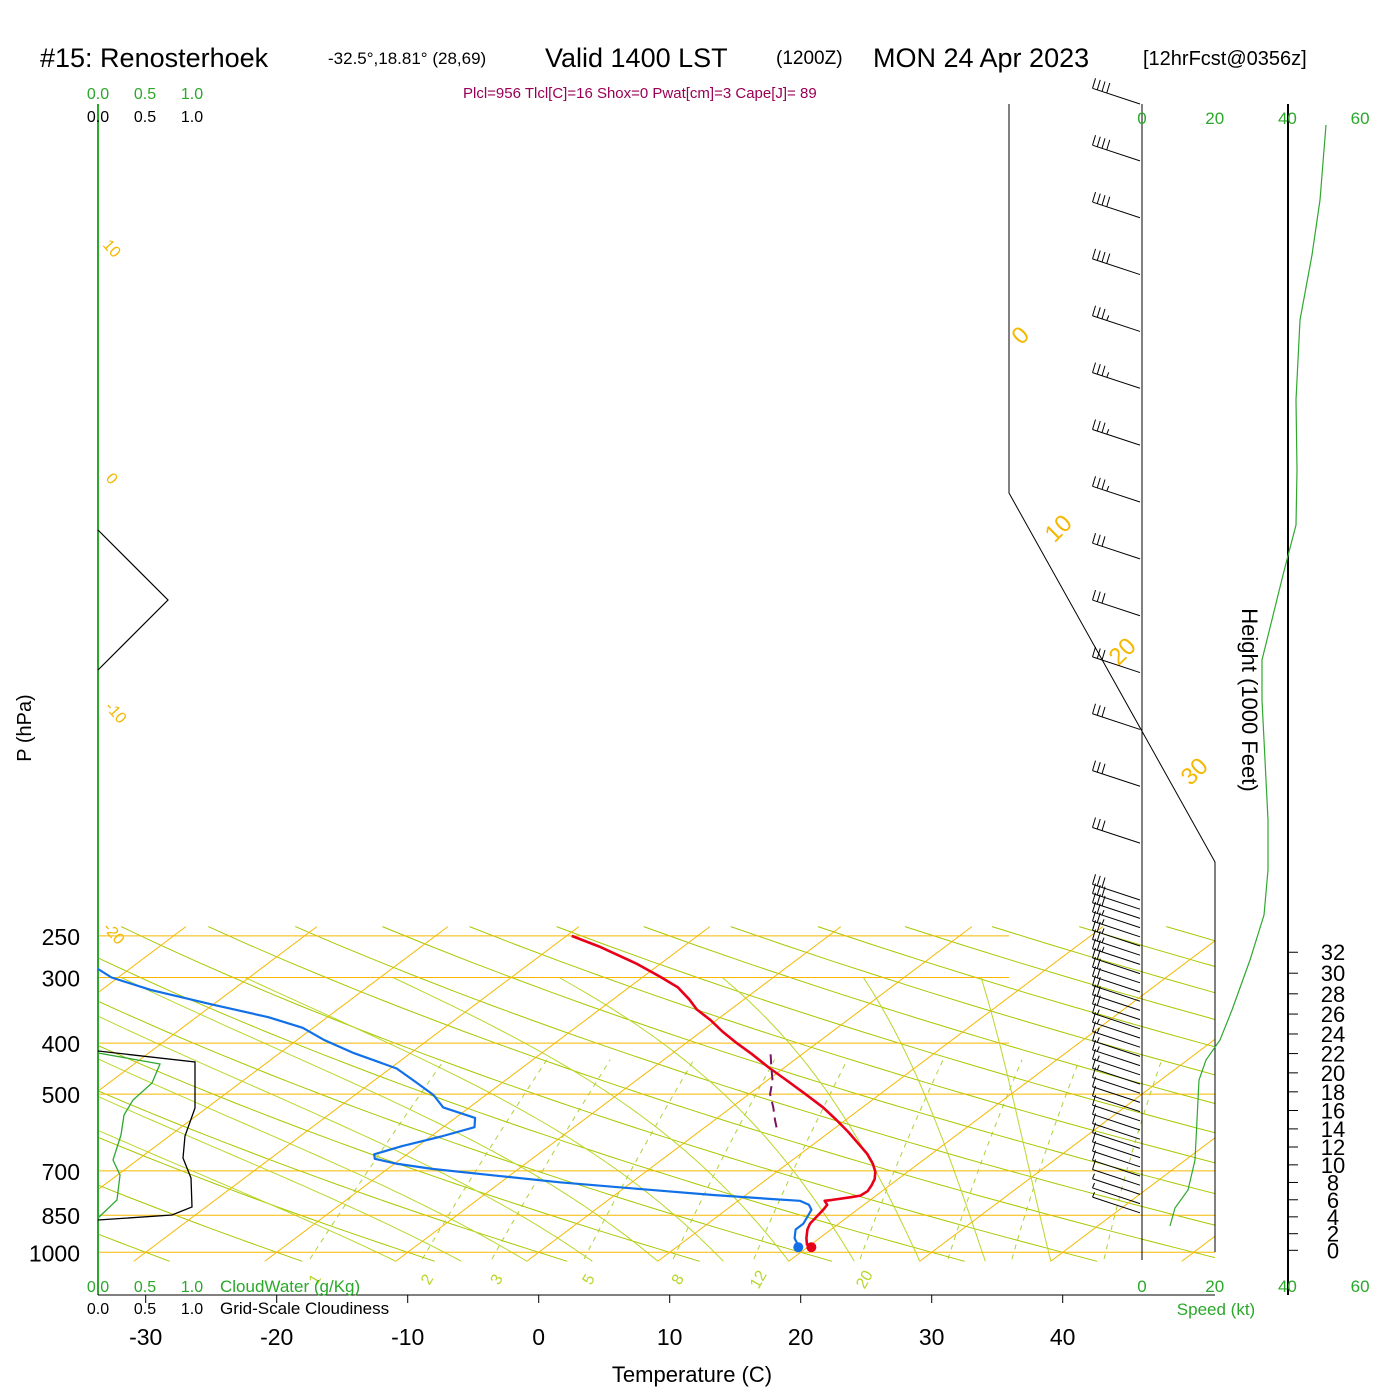 The width and height of the screenshot is (1400, 1400). I want to click on height-tick-label: 2, so click(1333, 1234).